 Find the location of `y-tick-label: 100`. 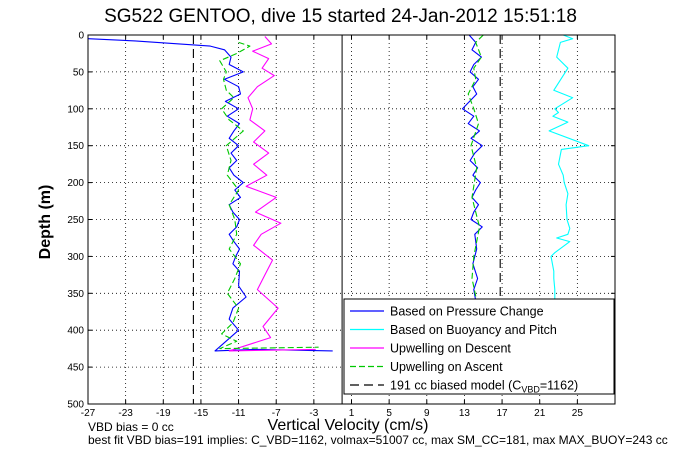

y-tick-label: 100 is located at coordinates (75, 109).